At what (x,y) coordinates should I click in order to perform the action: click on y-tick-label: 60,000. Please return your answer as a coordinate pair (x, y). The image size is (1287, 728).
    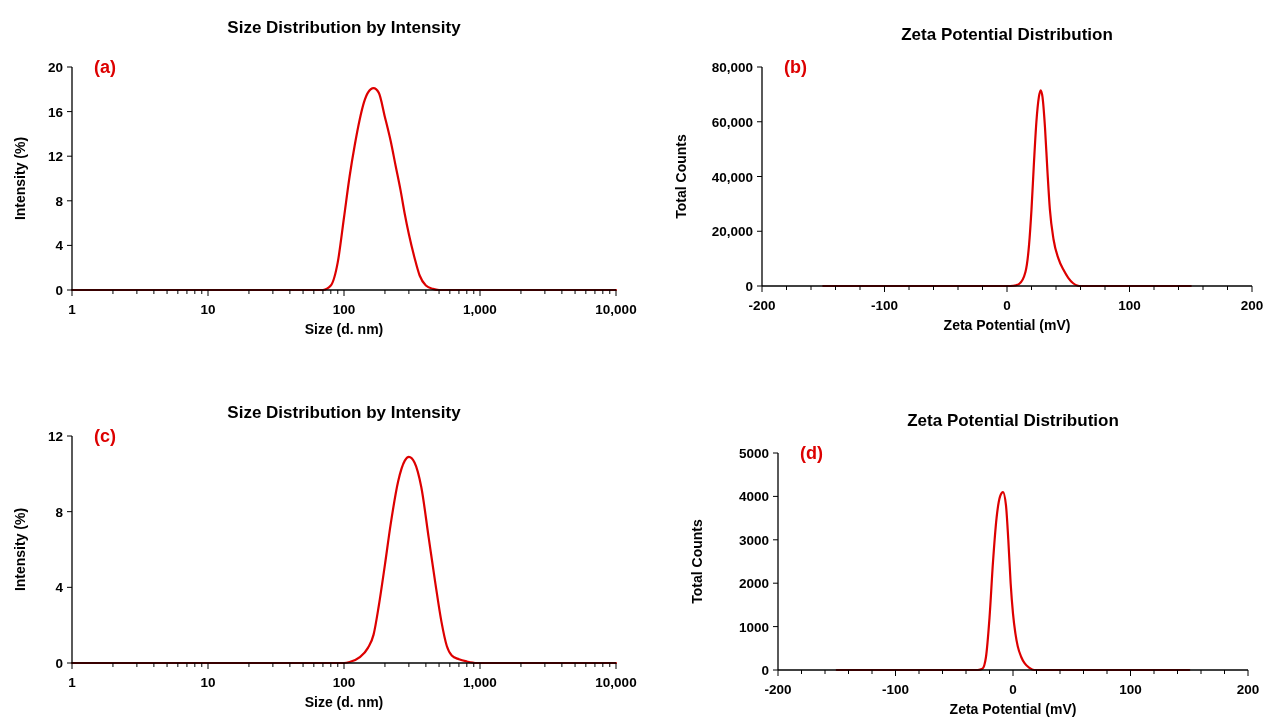
    Looking at the image, I should click on (732, 122).